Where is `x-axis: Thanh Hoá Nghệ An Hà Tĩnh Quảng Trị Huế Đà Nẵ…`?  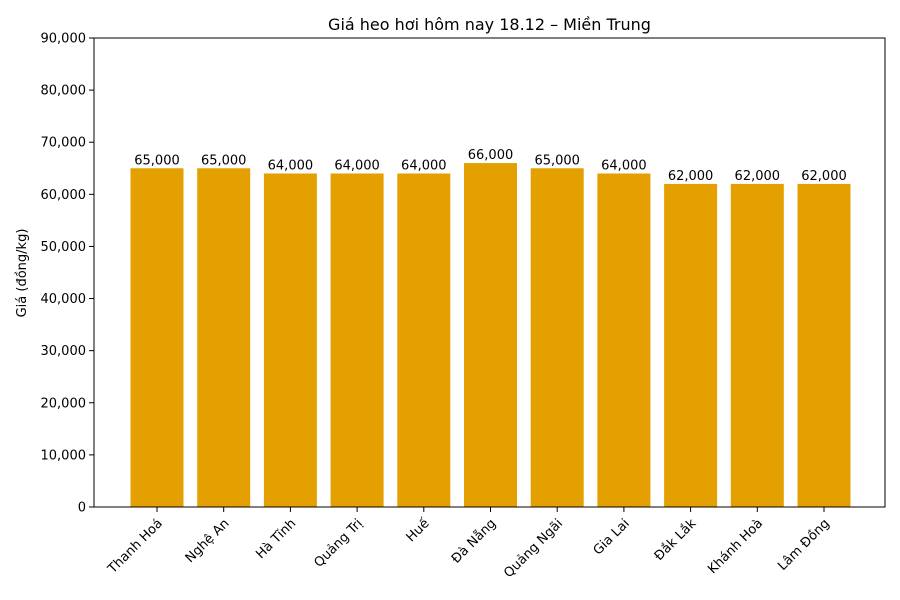 x-axis: Thanh Hoá Nghệ An Hà Tĩnh Quảng Trị Huế Đà Nẵ… is located at coordinates (469, 544).